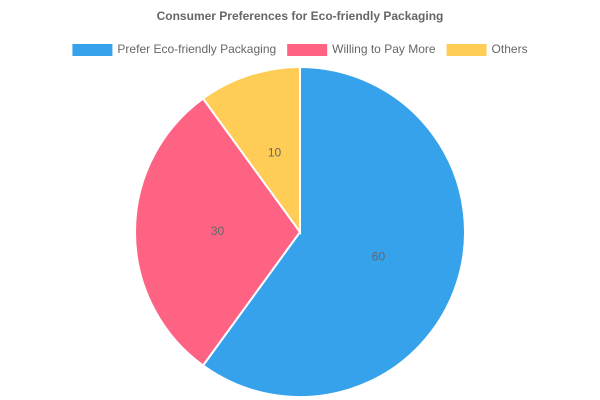 The image size is (600, 400). Describe the element at coordinates (251, 150) in the screenshot. I see `pie-slice` at that location.